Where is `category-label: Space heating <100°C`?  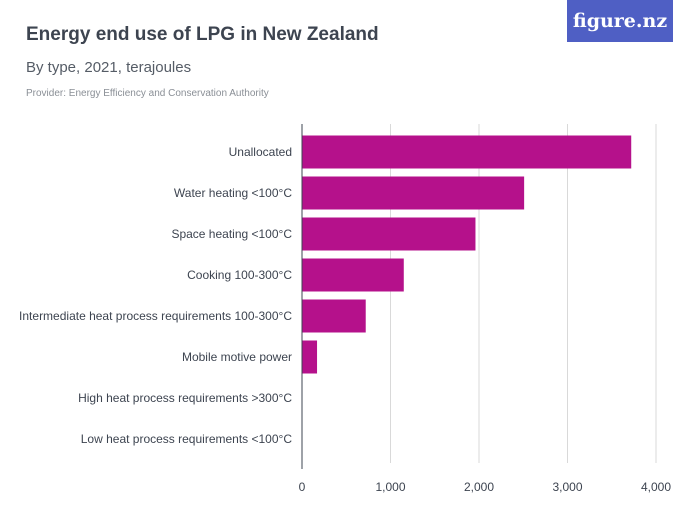 category-label: Space heating <100°C is located at coordinates (231, 234).